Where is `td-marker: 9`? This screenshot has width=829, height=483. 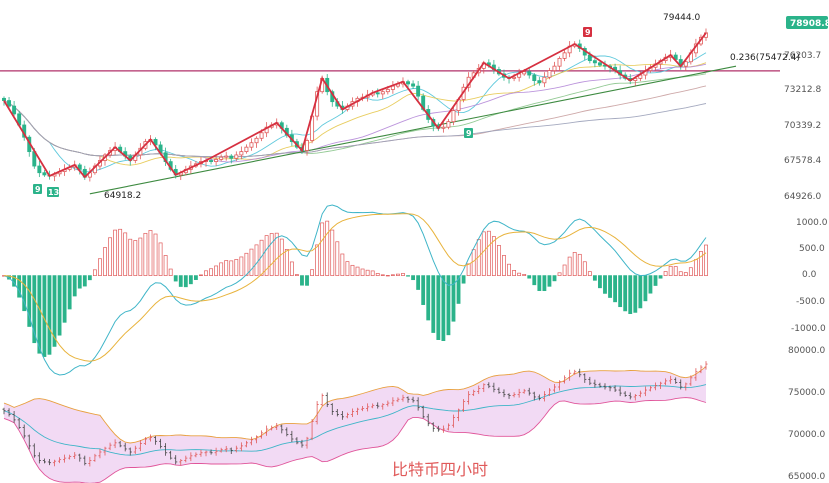
td-marker: 9 is located at coordinates (468, 133).